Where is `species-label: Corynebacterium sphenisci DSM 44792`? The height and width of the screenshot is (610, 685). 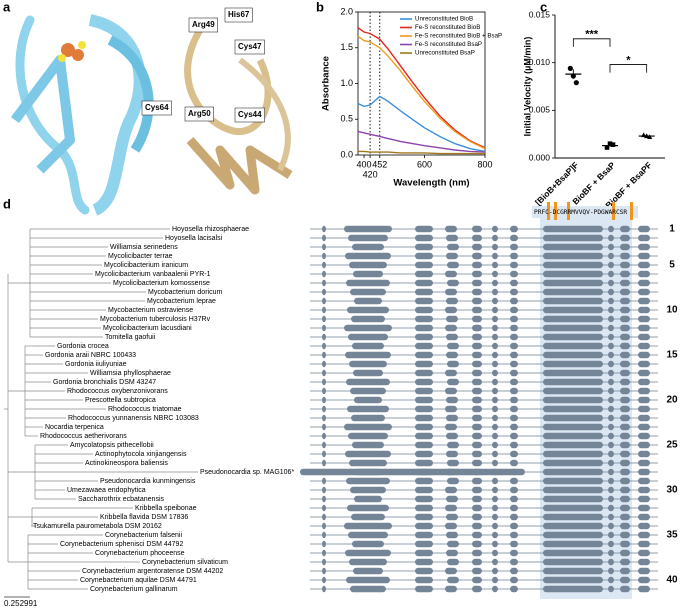
species-label: Corynebacterium sphenisci DSM 44792 is located at coordinates (121, 544).